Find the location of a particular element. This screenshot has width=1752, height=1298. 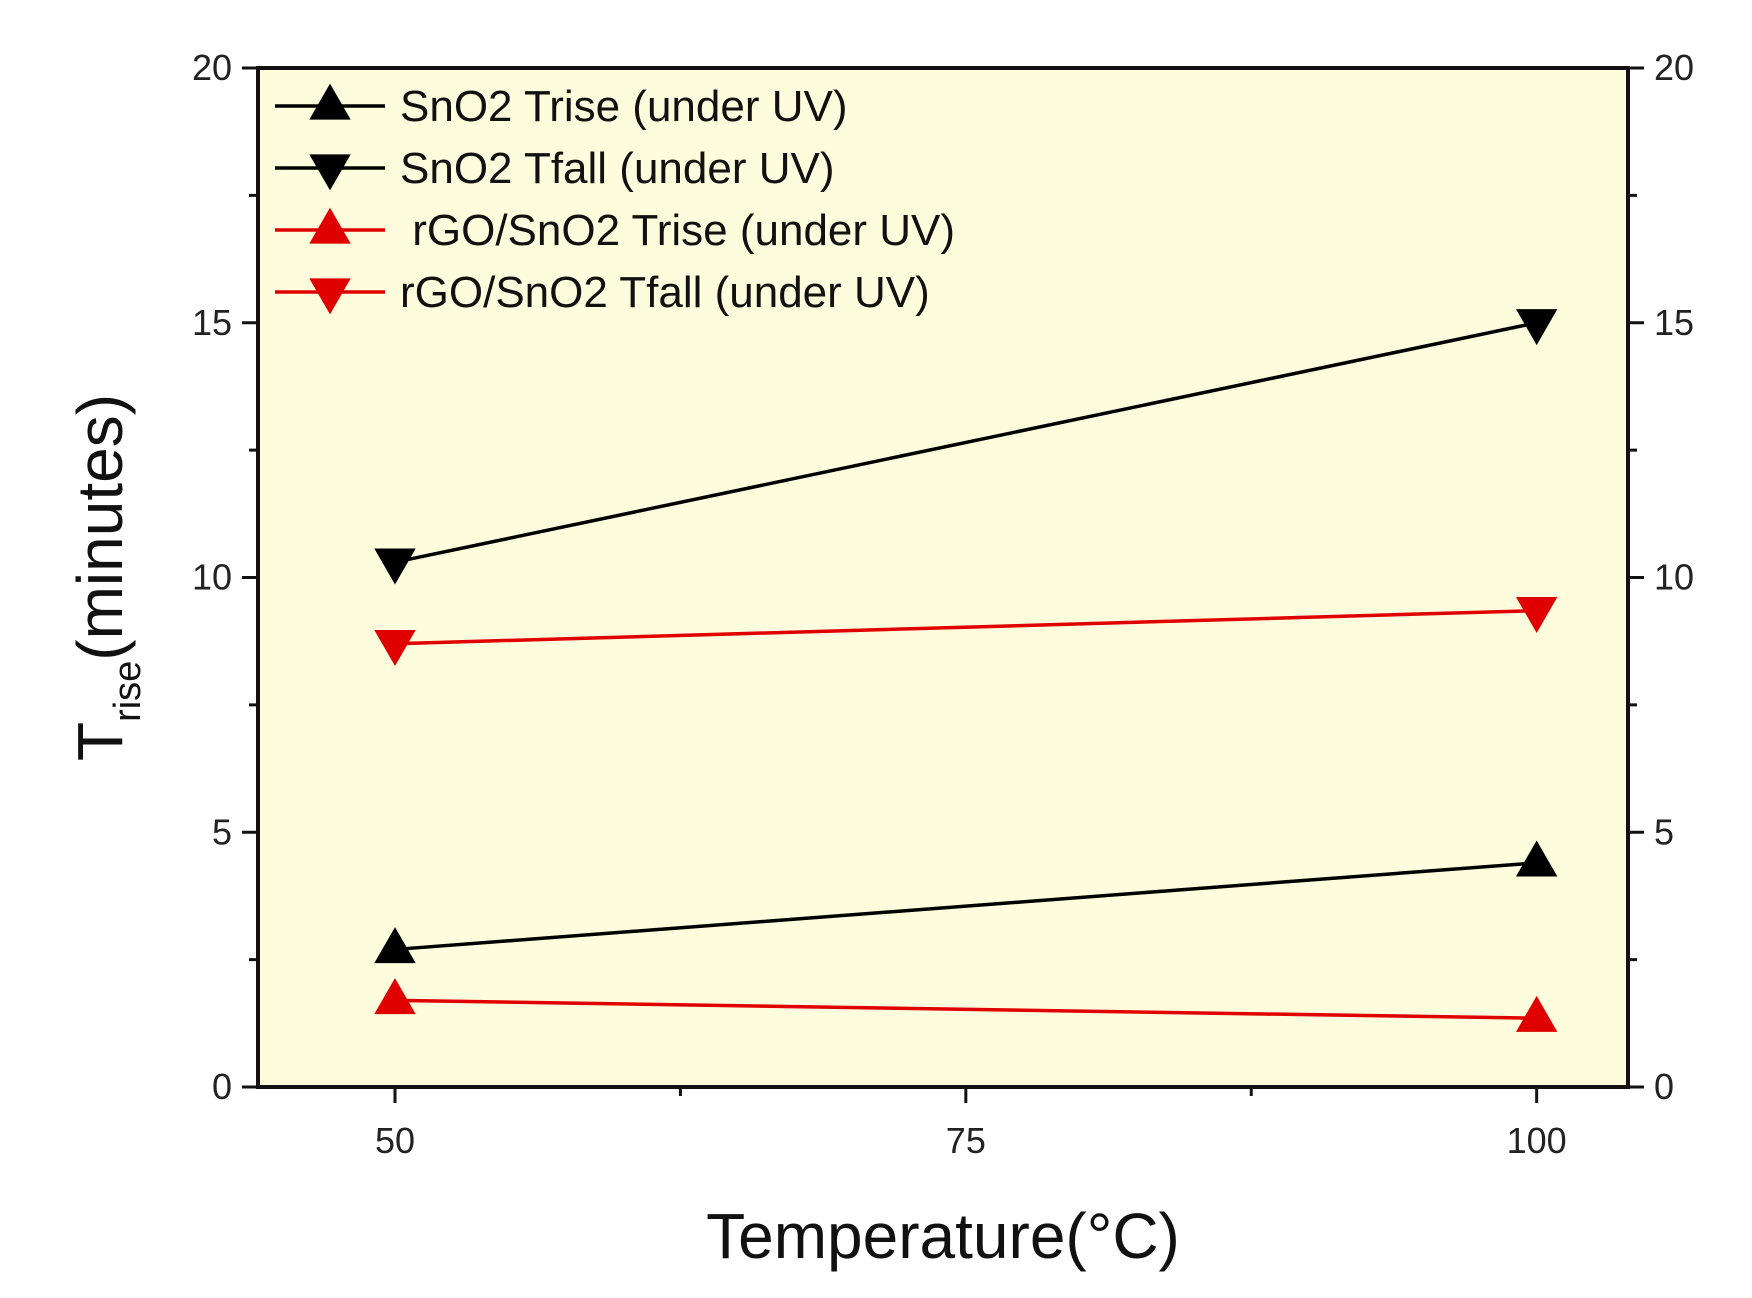

y-tick-label-left: 0 is located at coordinates (222, 1086).